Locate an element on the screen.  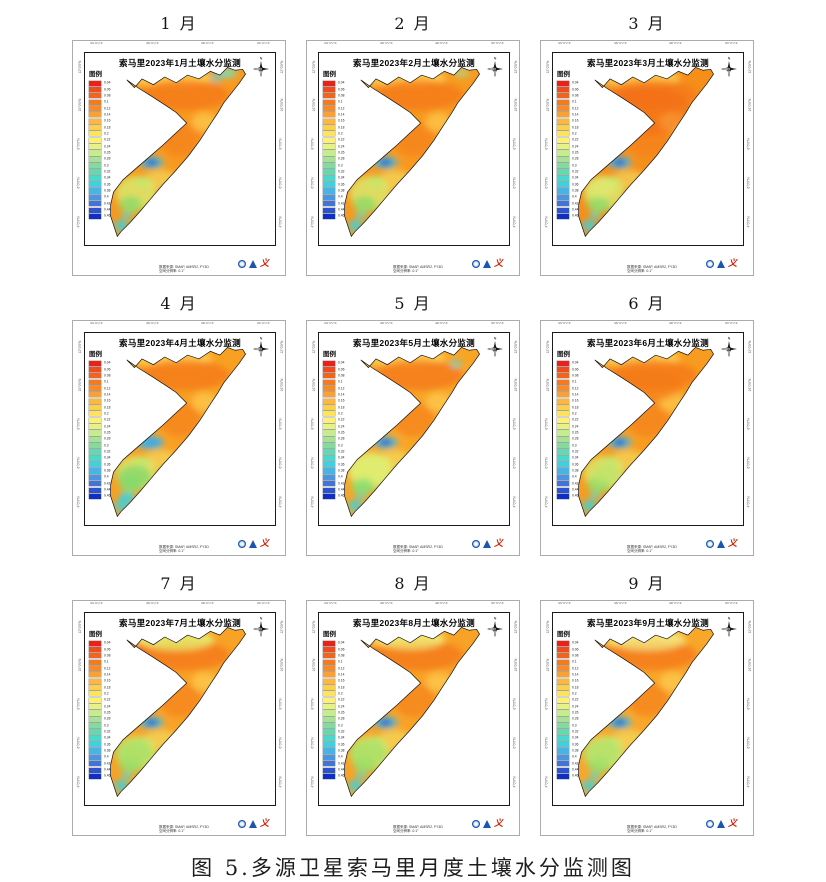
legend-row: 0.16 is located at coordinates (570, 681).